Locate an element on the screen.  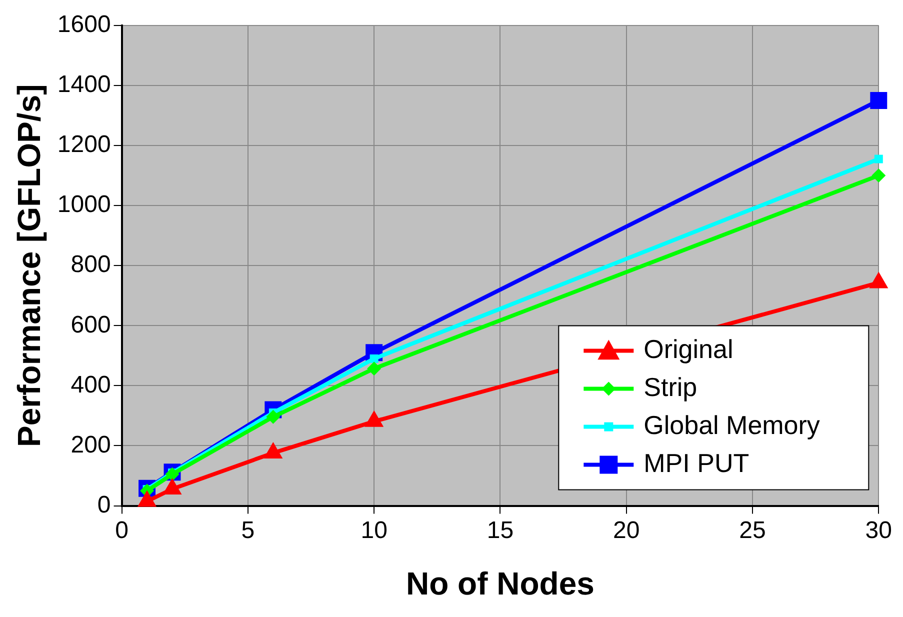
x-tick-label: 20 is located at coordinates (626, 530).